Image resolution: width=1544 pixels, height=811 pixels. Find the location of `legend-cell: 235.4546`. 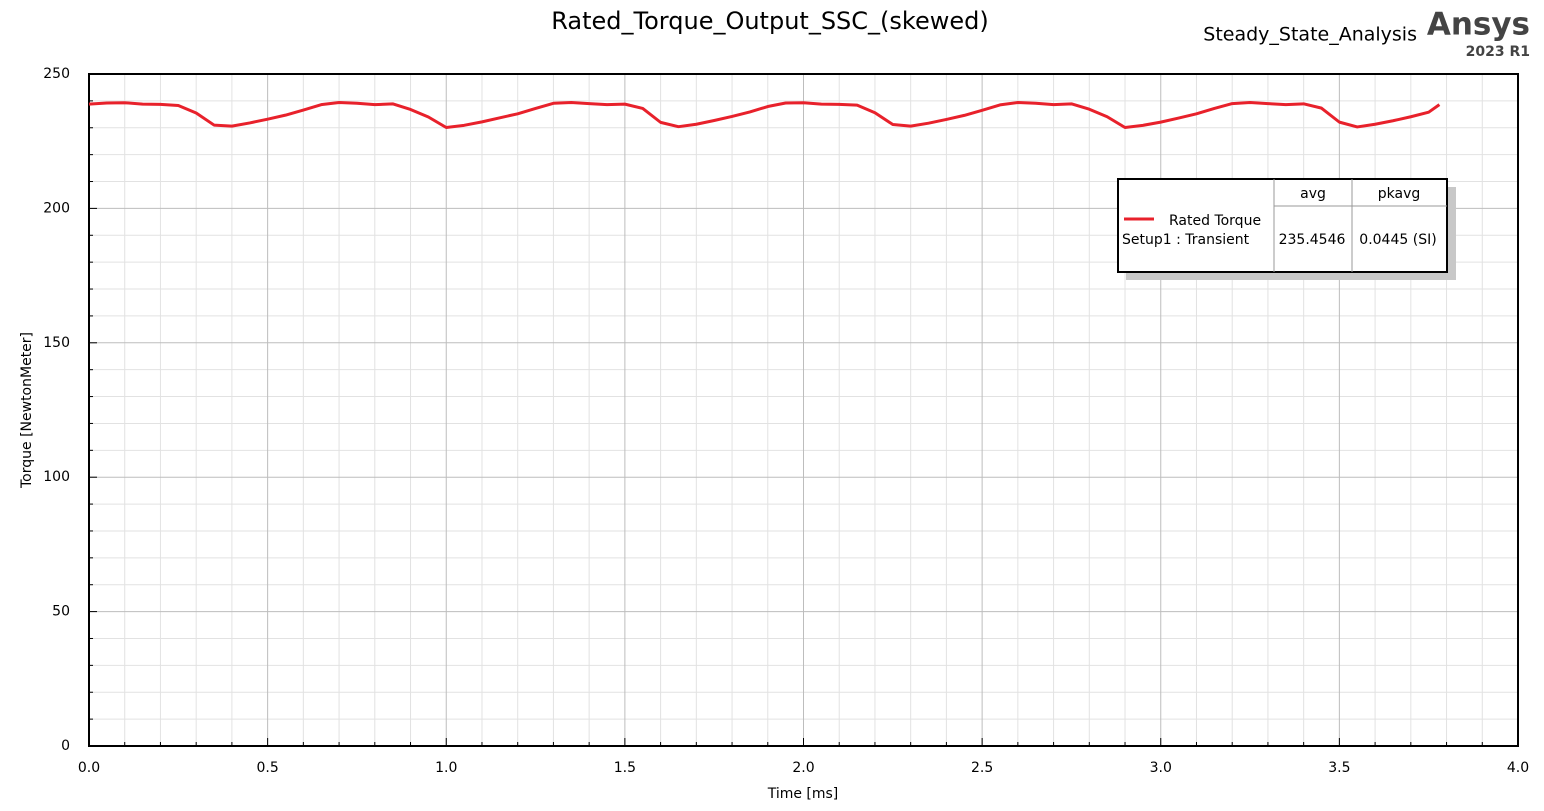

legend-cell: 235.4546 is located at coordinates (1312, 240).